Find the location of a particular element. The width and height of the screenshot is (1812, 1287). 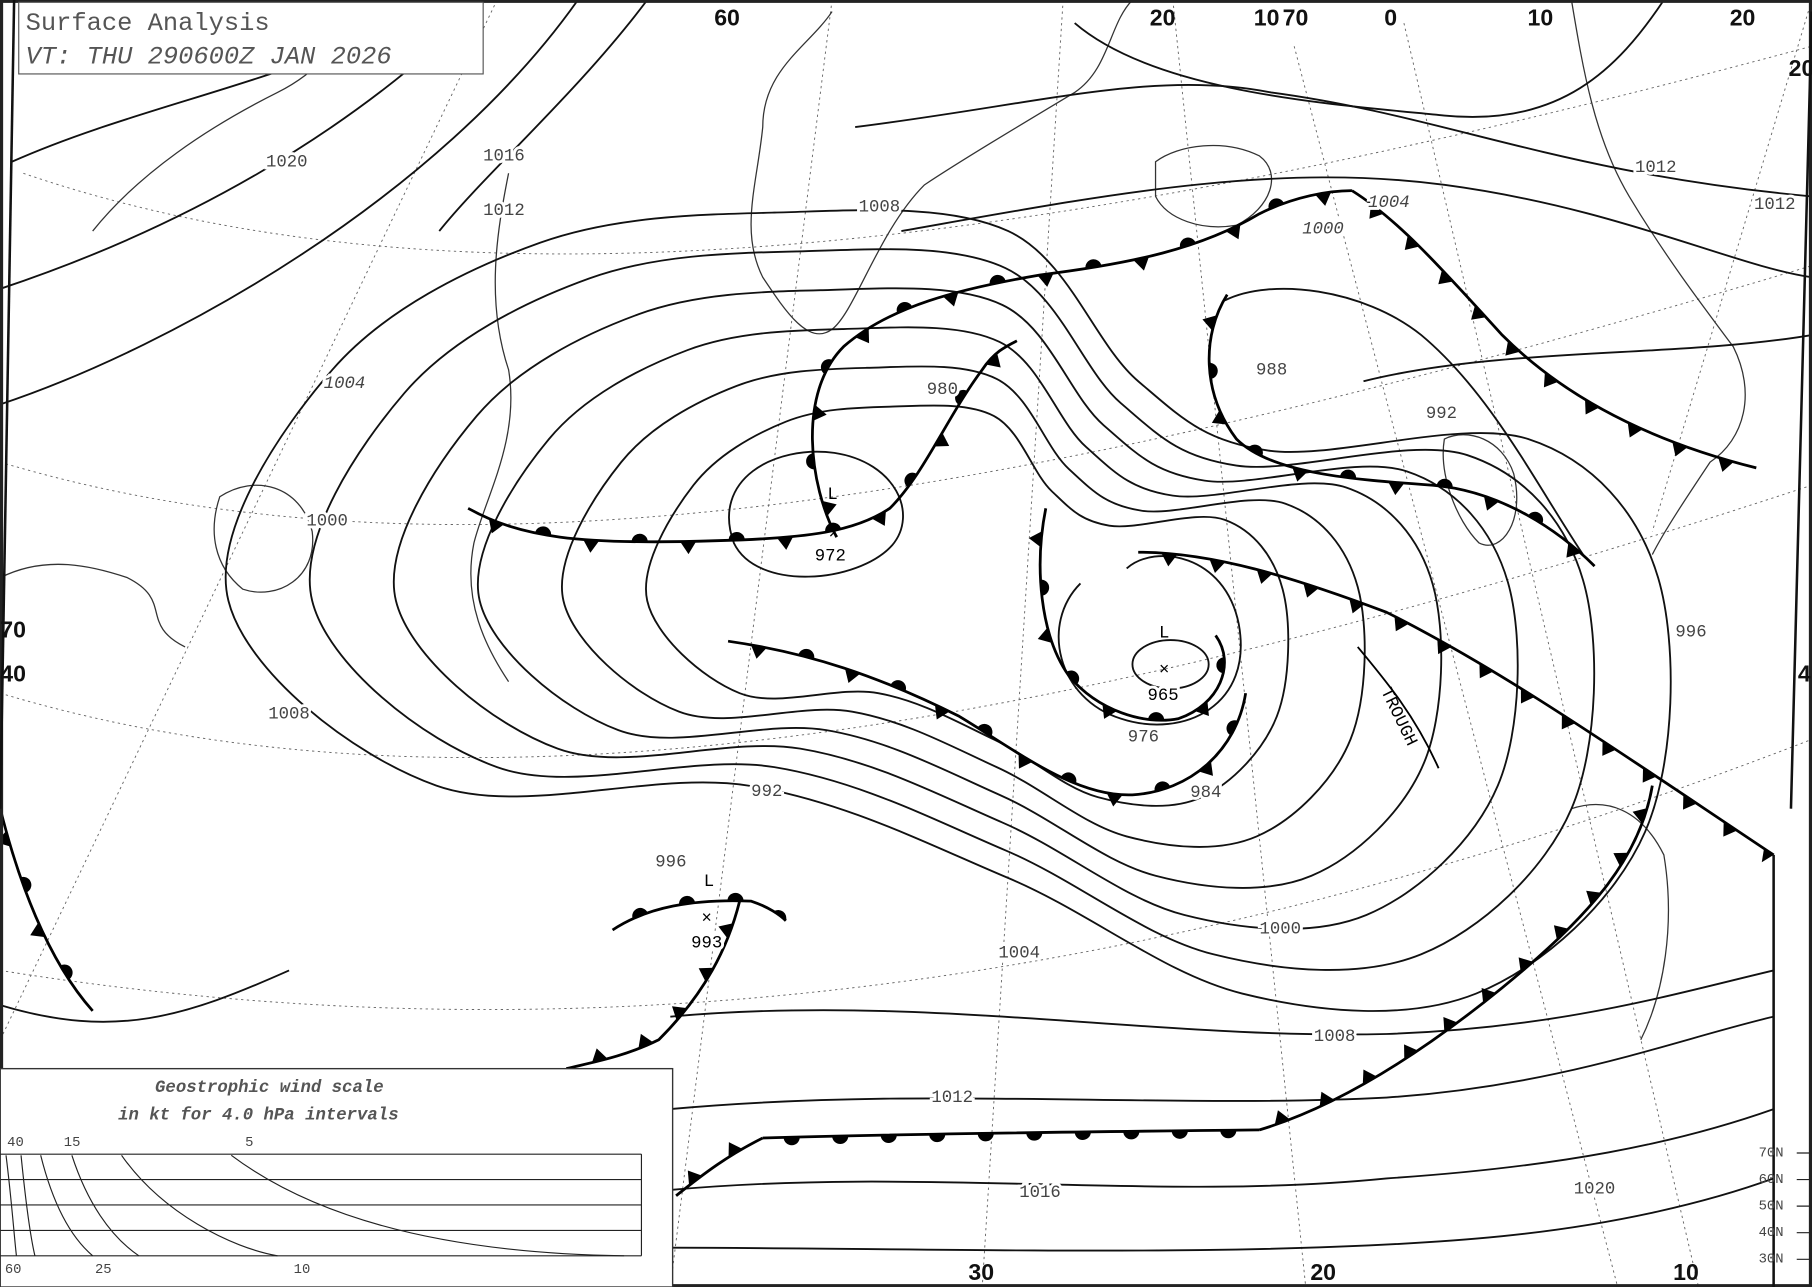

isobar-label: 988 is located at coordinates (1271, 370).